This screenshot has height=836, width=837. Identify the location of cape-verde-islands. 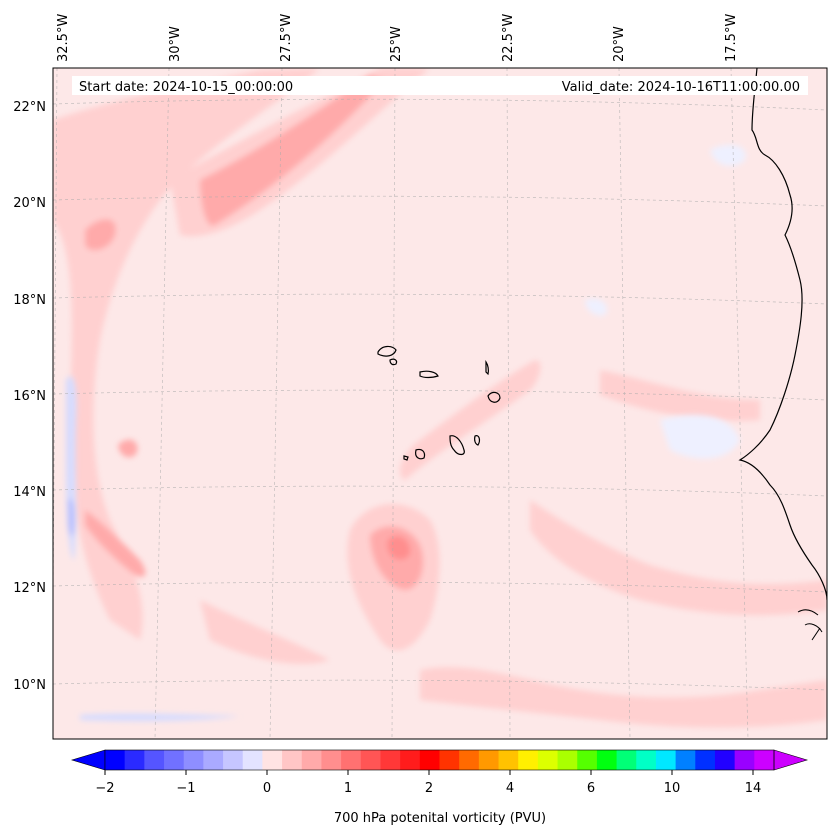
(439, 403).